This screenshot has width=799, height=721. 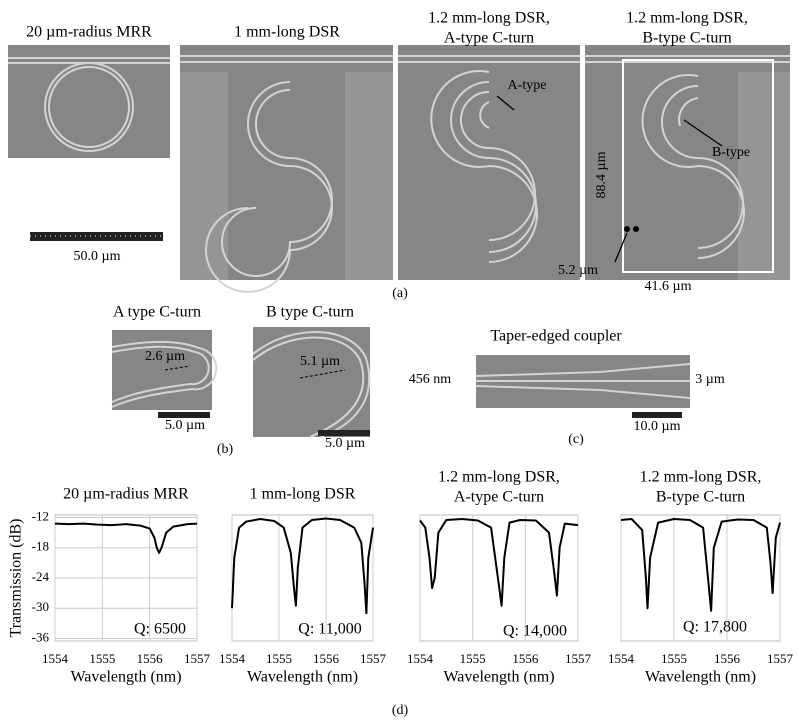 What do you see at coordinates (576, 439) in the screenshot?
I see `panel-label: (c)` at bounding box center [576, 439].